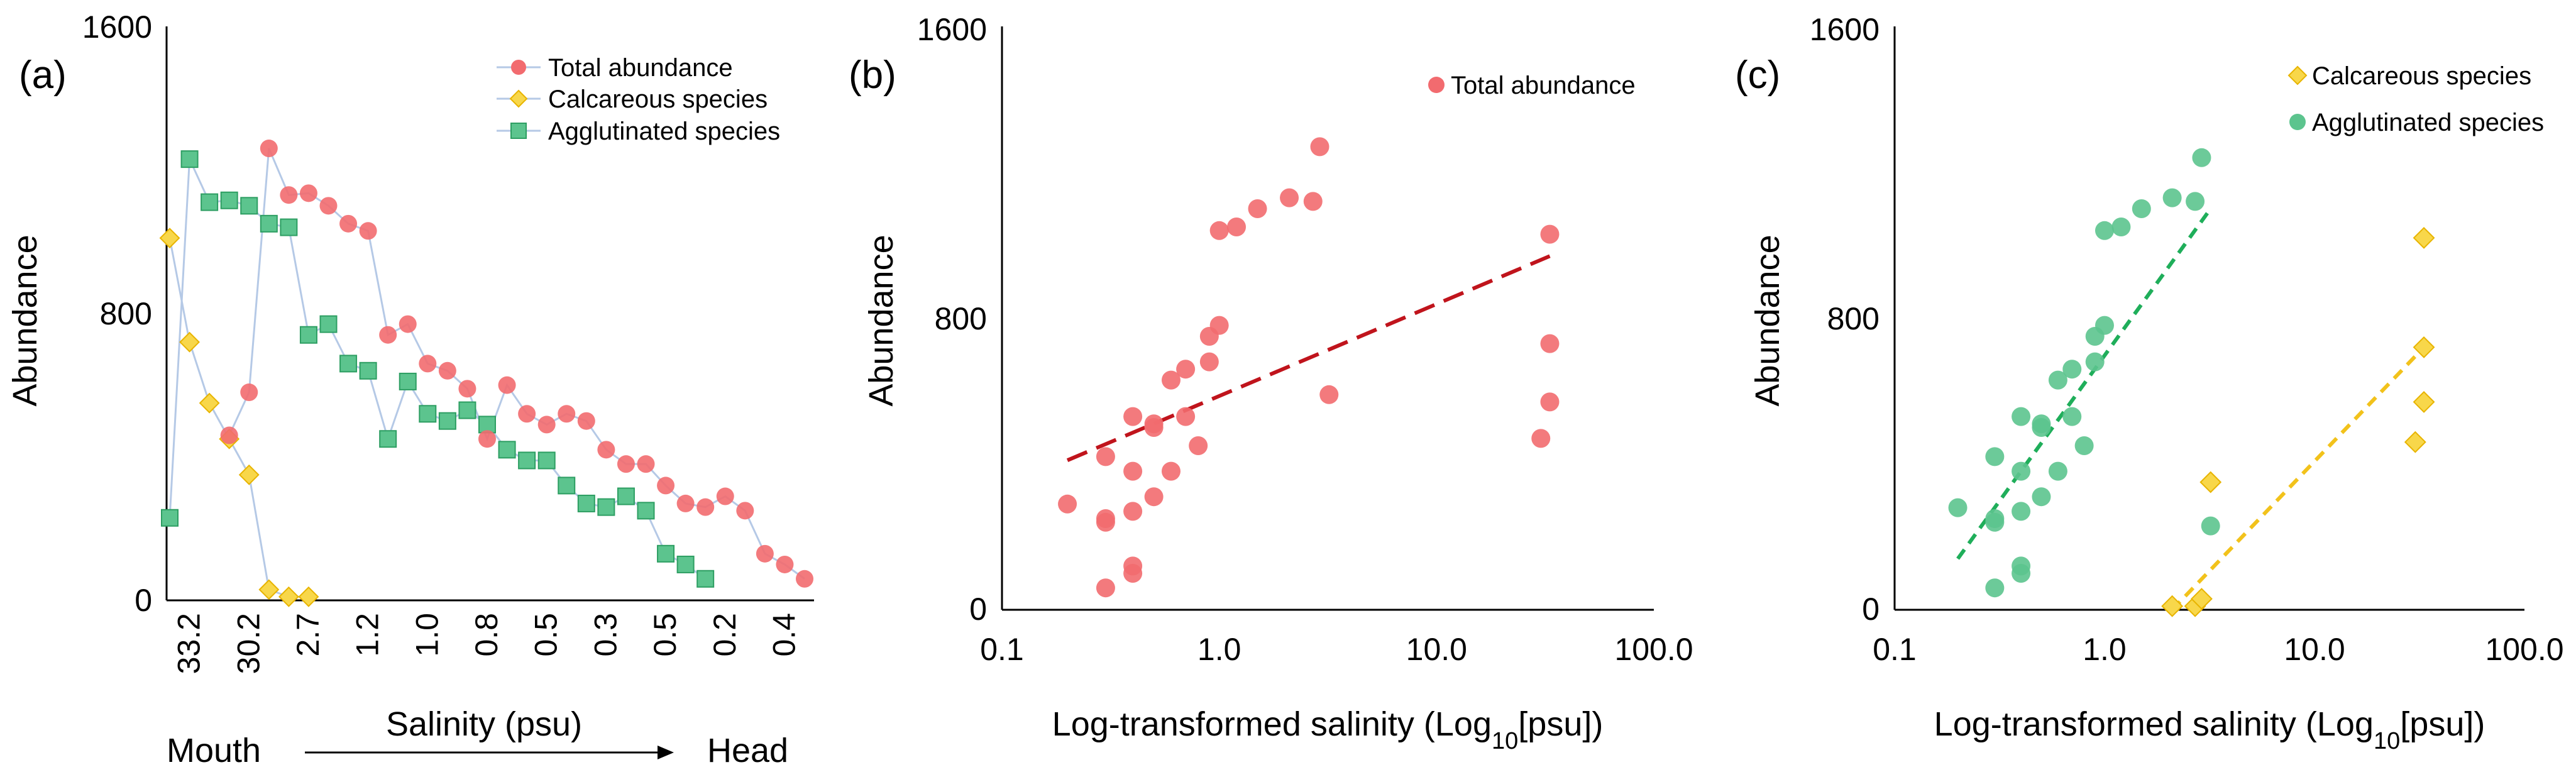 Image resolution: width=2576 pixels, height=777 pixels. What do you see at coordinates (487, 635) in the screenshot?
I see `panel-a-xtick-label: 0.8` at bounding box center [487, 635].